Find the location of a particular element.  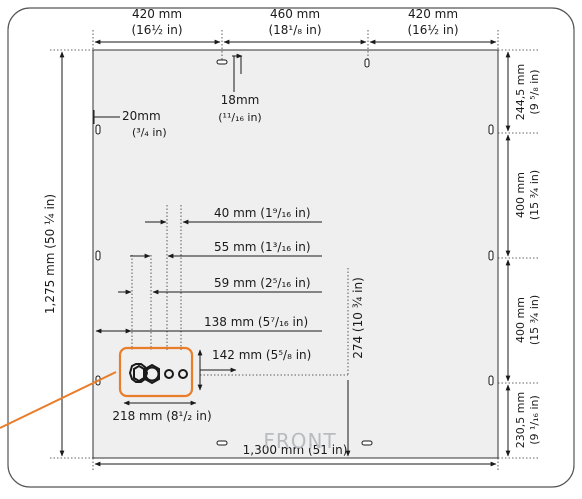

slot-offset-in: (¹¹/₁₆ in) is located at coordinates (239, 117).